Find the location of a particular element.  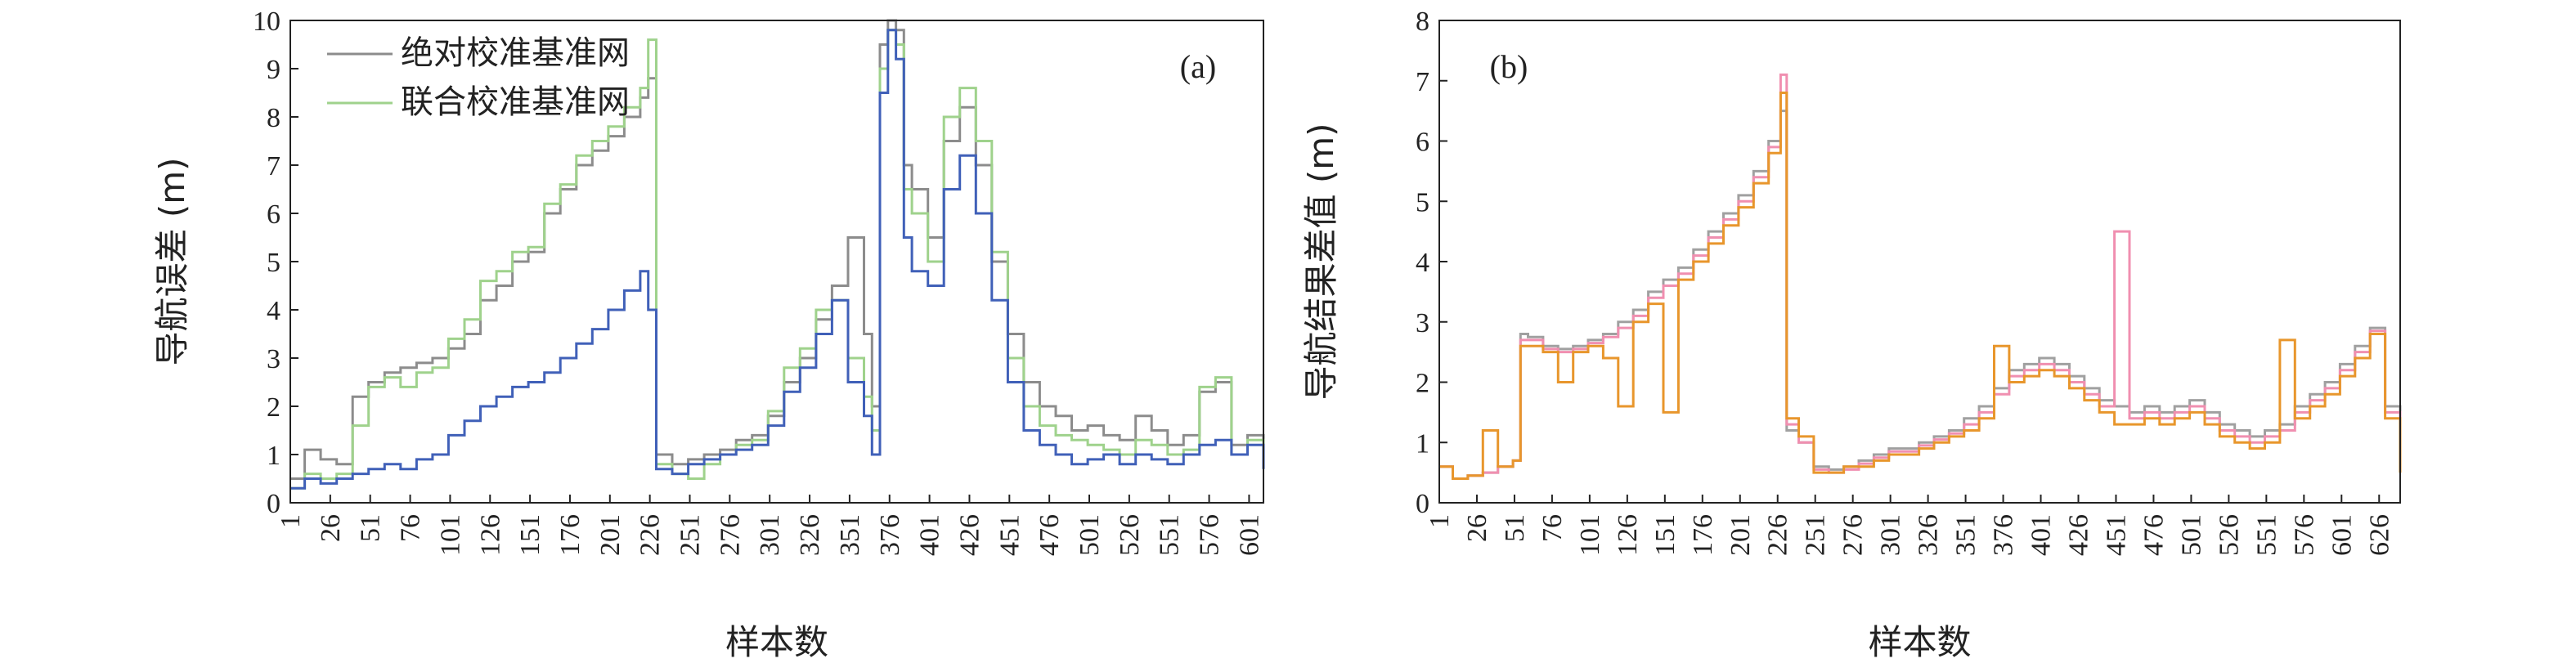

panel-label: (b) is located at coordinates (1509, 66).